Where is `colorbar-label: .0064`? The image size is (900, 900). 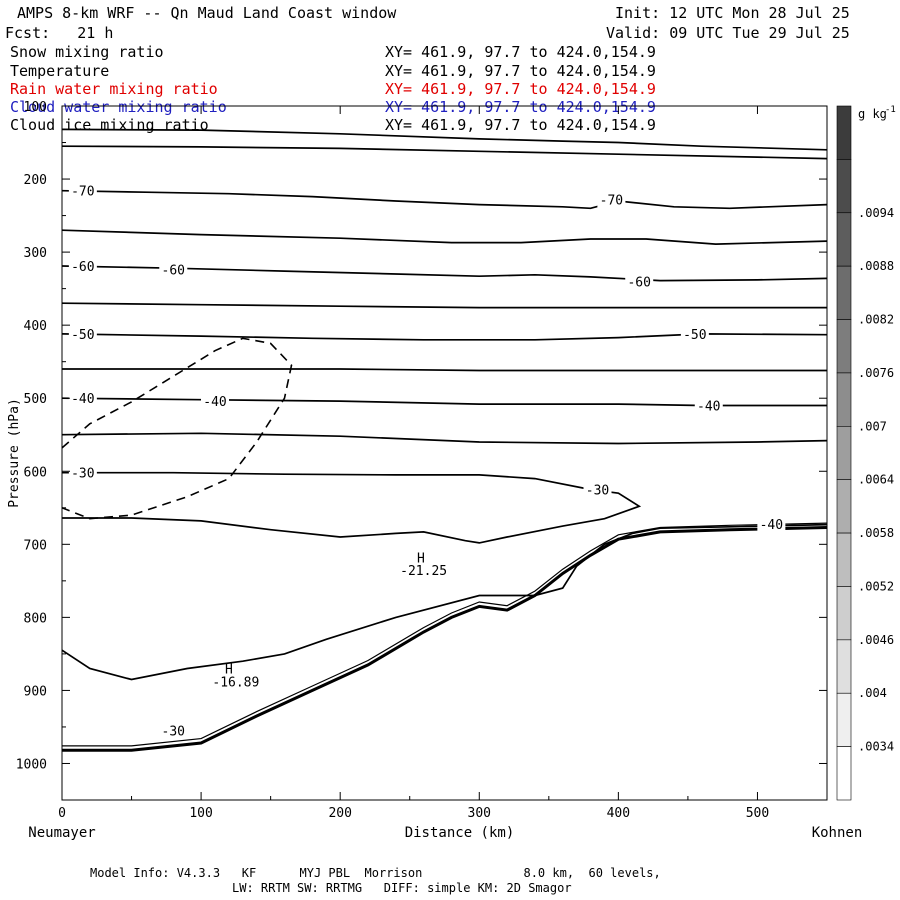
colorbar-label: .0064 is located at coordinates (876, 480).